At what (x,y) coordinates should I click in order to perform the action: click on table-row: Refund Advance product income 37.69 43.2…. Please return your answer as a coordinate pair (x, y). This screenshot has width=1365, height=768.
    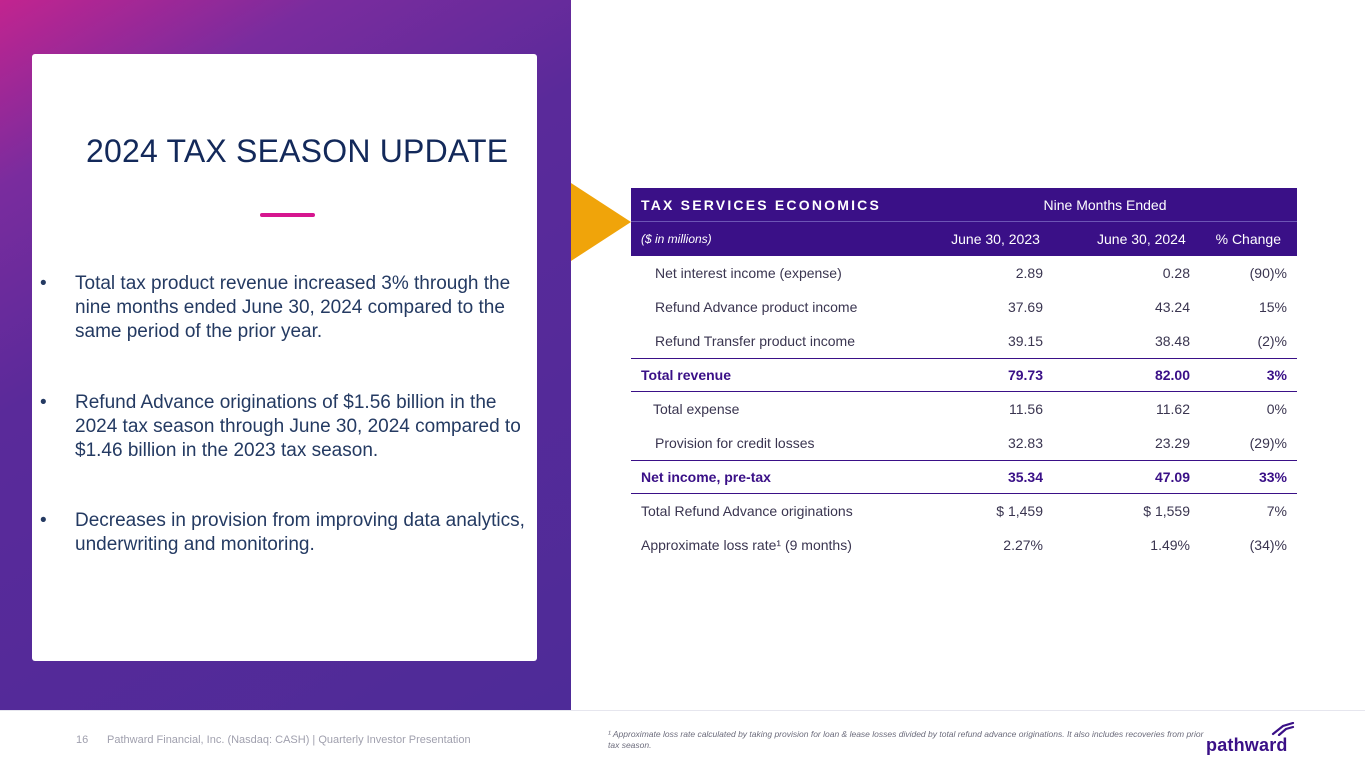
    Looking at the image, I should click on (964, 307).